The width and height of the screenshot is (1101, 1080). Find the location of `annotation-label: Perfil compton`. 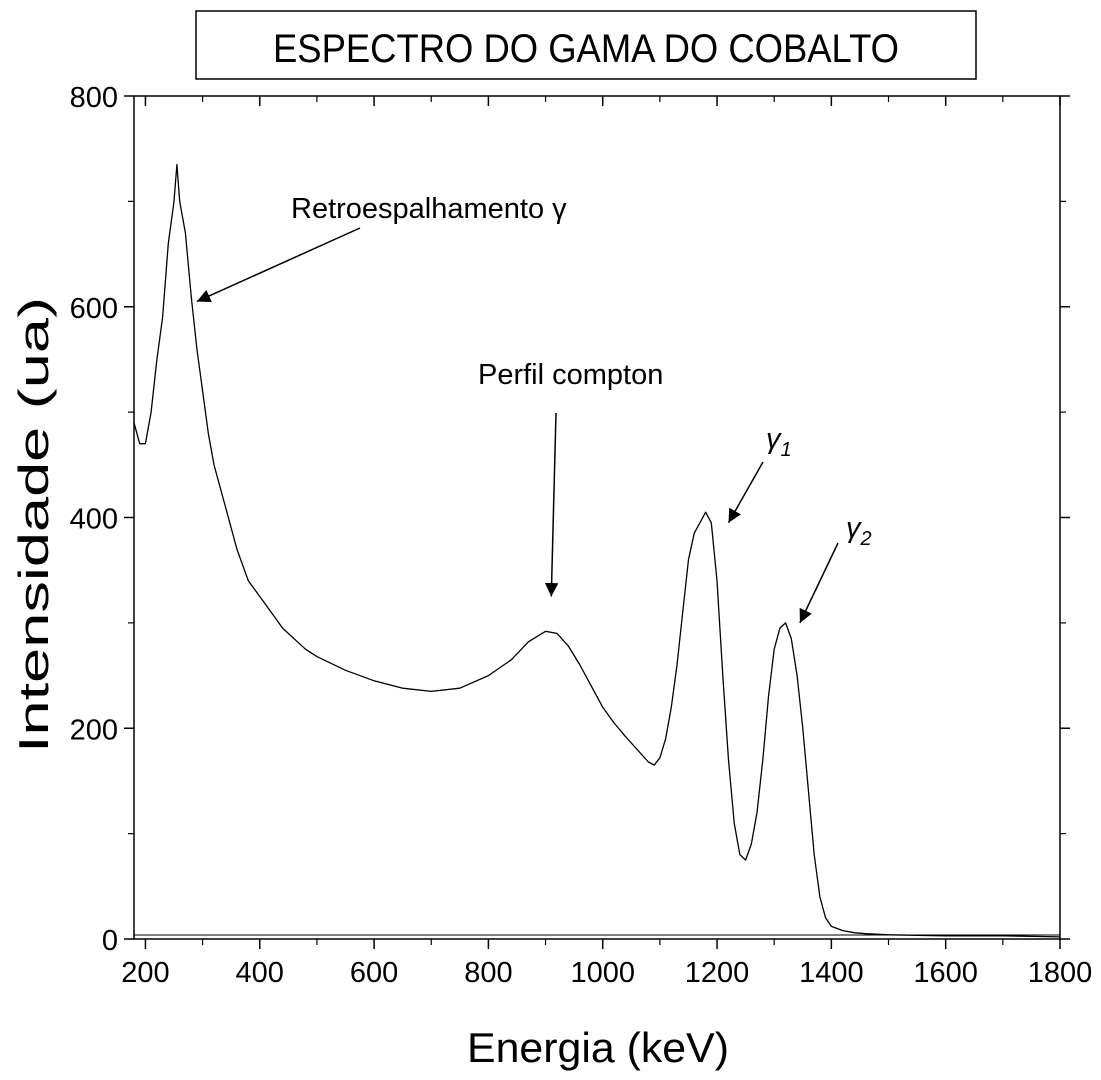

annotation-label: Perfil compton is located at coordinates (570, 375).